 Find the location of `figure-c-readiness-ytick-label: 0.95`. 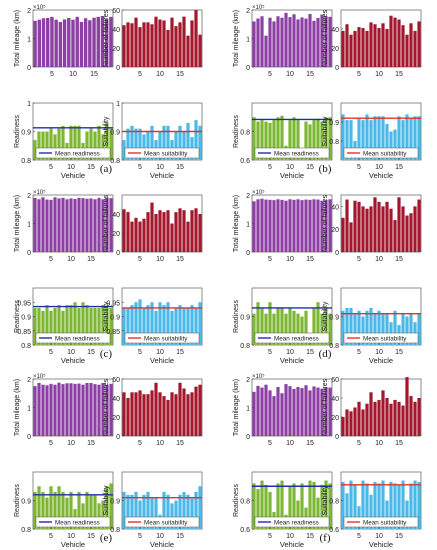

figure-c-readiness-ytick-label: 0.95 is located at coordinates (24, 303).